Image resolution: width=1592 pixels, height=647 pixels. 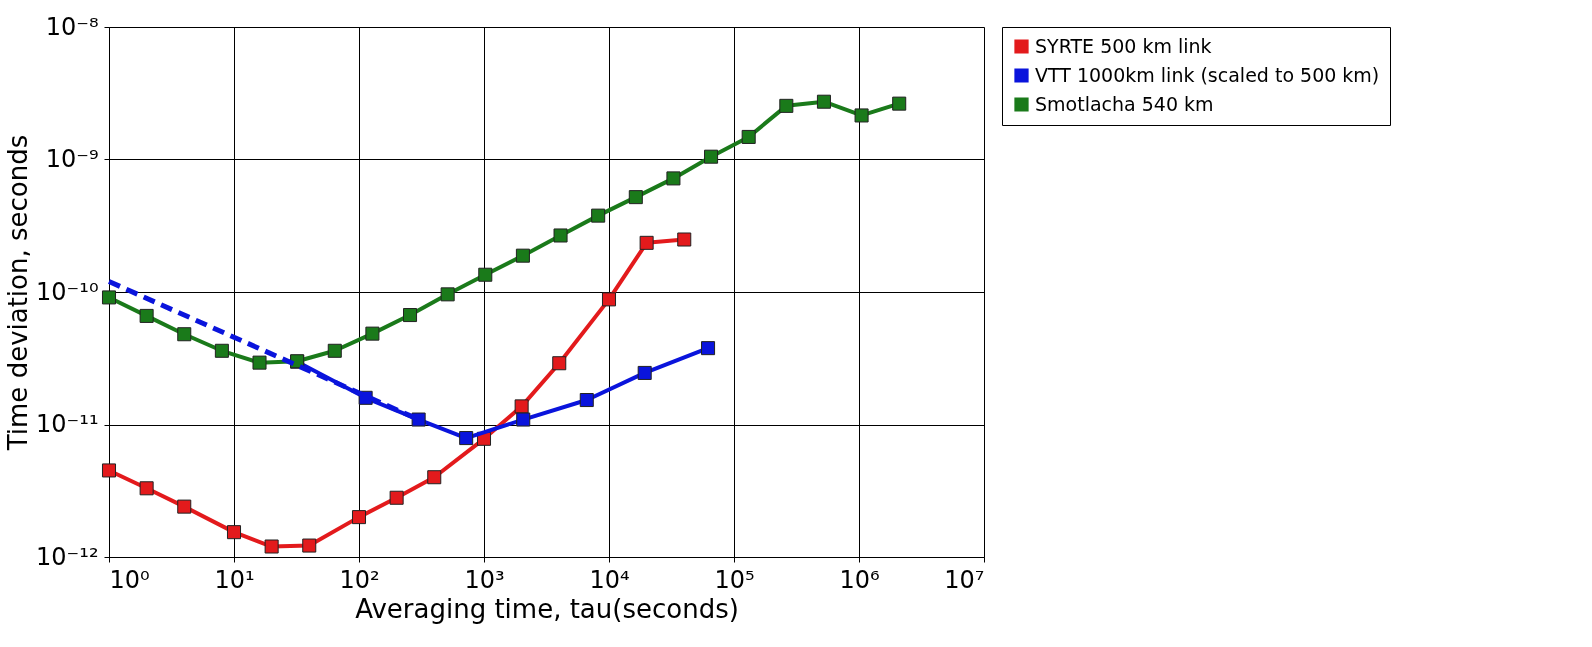 What do you see at coordinates (734, 579) in the screenshot?
I see `x-tick-label: 10⁵` at bounding box center [734, 579].